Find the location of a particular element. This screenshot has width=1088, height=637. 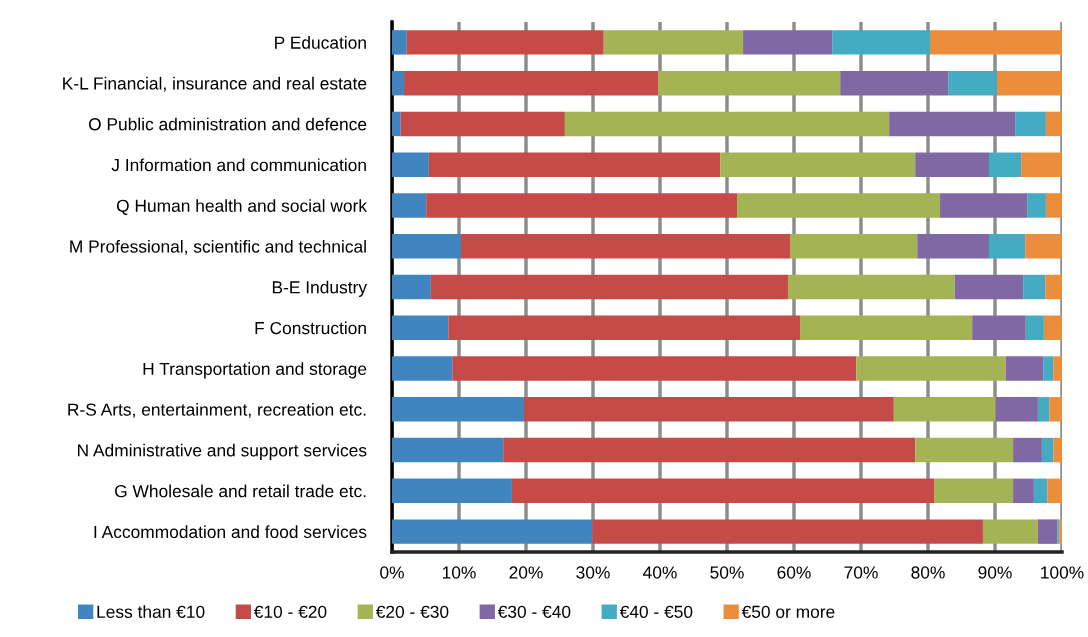

y-tick-label: M Professional, scientific and technical is located at coordinates (218, 247).